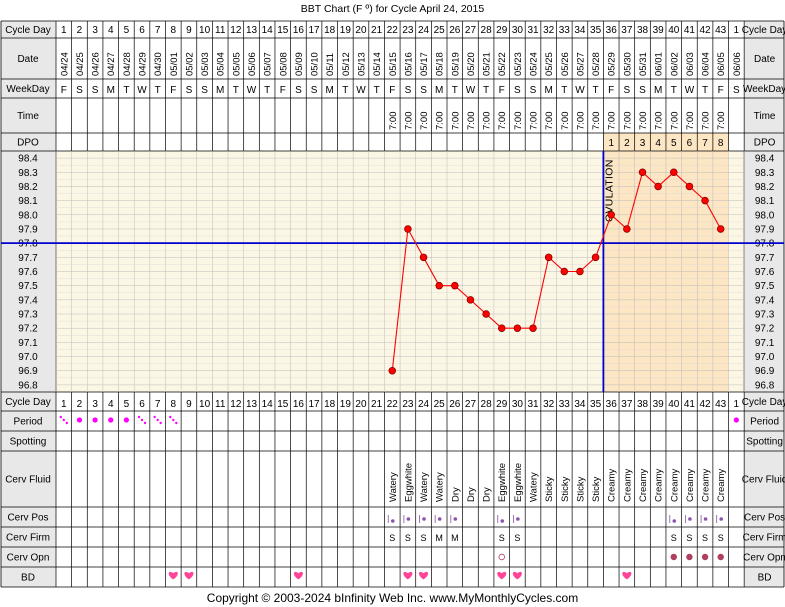 Image resolution: width=785 pixels, height=607 pixels. I want to click on cycle-day-cell: 12, so click(236, 30).